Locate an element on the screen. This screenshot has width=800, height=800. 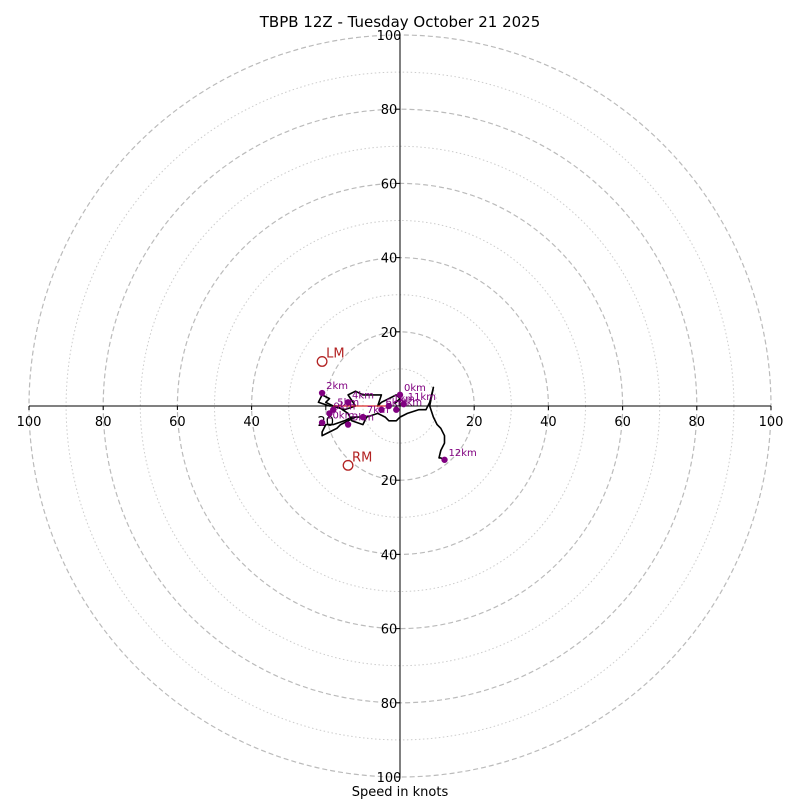
level-label: 11km is located at coordinates (422, 397).